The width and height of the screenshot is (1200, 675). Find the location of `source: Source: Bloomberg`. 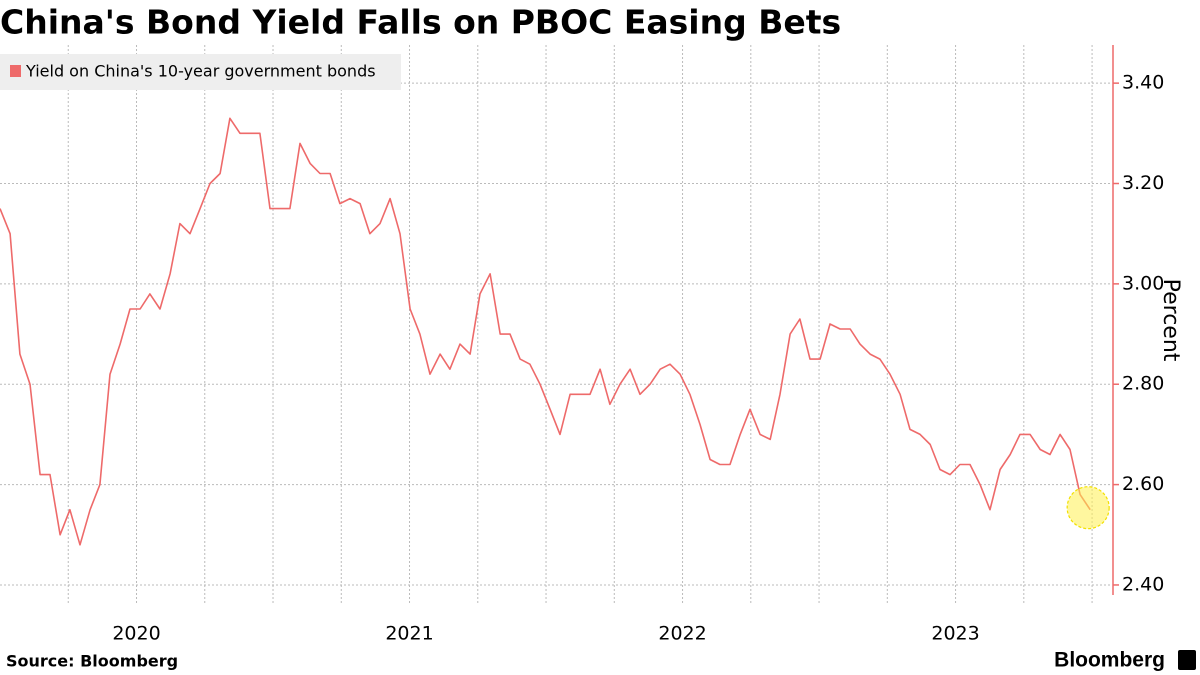

source: Source: Bloomberg is located at coordinates (92, 661).